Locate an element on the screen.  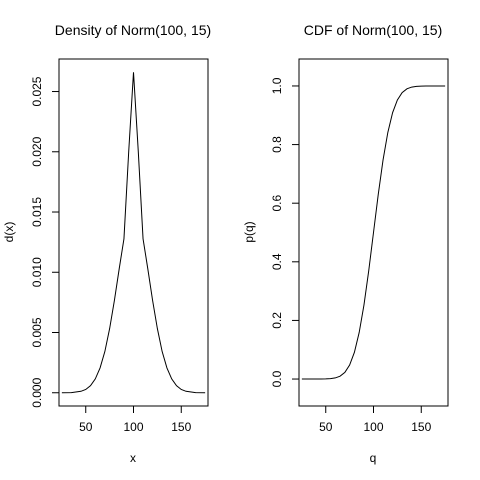
density-y-tick-label: 0.005 is located at coordinates (37, 332).